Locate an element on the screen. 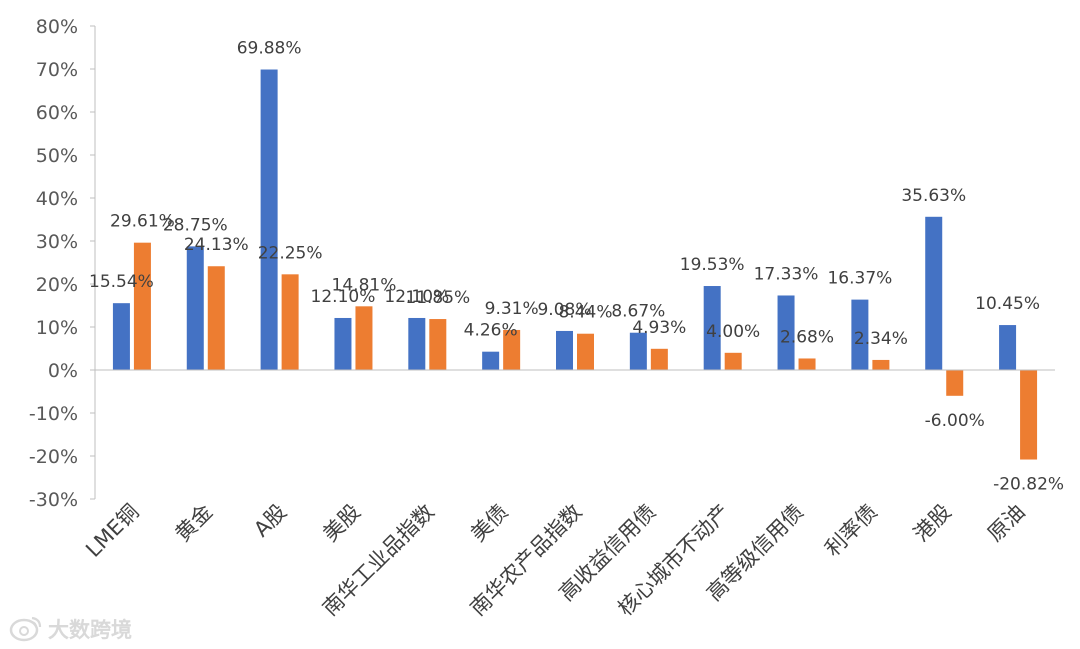 Image resolution: width=1080 pixels, height=649 pixels. data-label: 24.13% is located at coordinates (216, 245).